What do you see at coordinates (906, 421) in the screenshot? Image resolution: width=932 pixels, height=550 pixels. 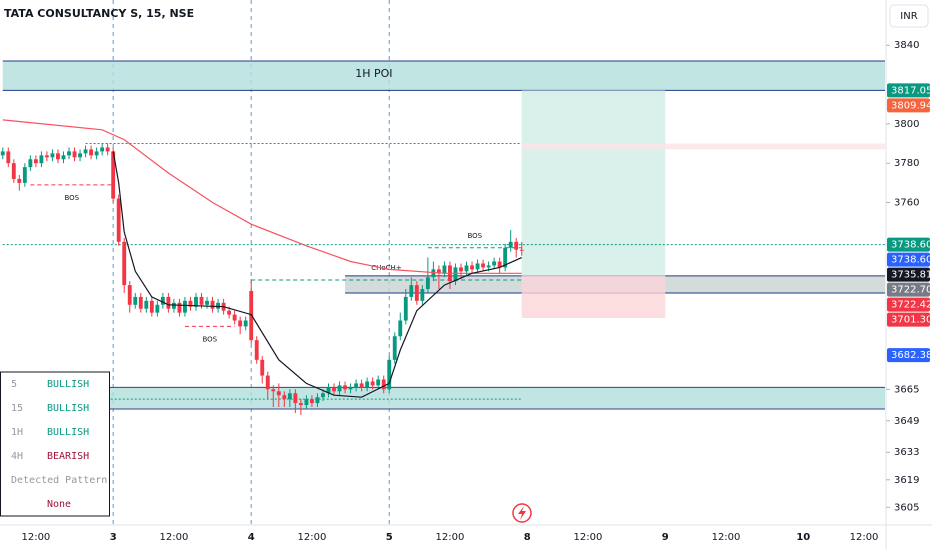 I see `y-tick-label: 3649` at bounding box center [906, 421].